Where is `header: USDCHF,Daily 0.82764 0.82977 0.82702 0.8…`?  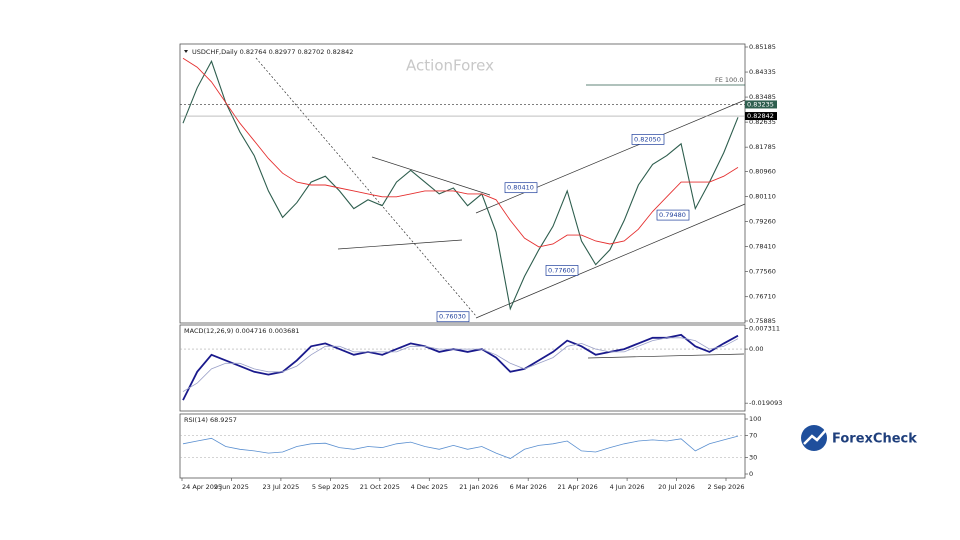 header: USDCHF,Daily 0.82764 0.82977 0.82702 0.8… is located at coordinates (272, 52).